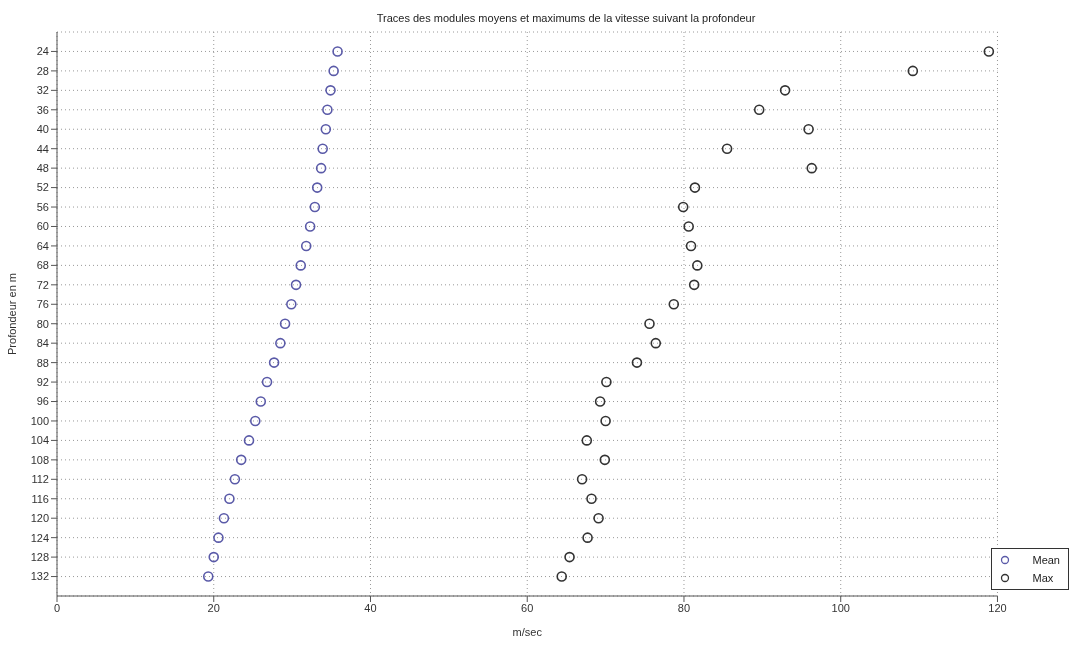 This screenshot has height=652, width=1091. Describe the element at coordinates (39, 420) in the screenshot. I see `y-tick-label: 100` at that location.